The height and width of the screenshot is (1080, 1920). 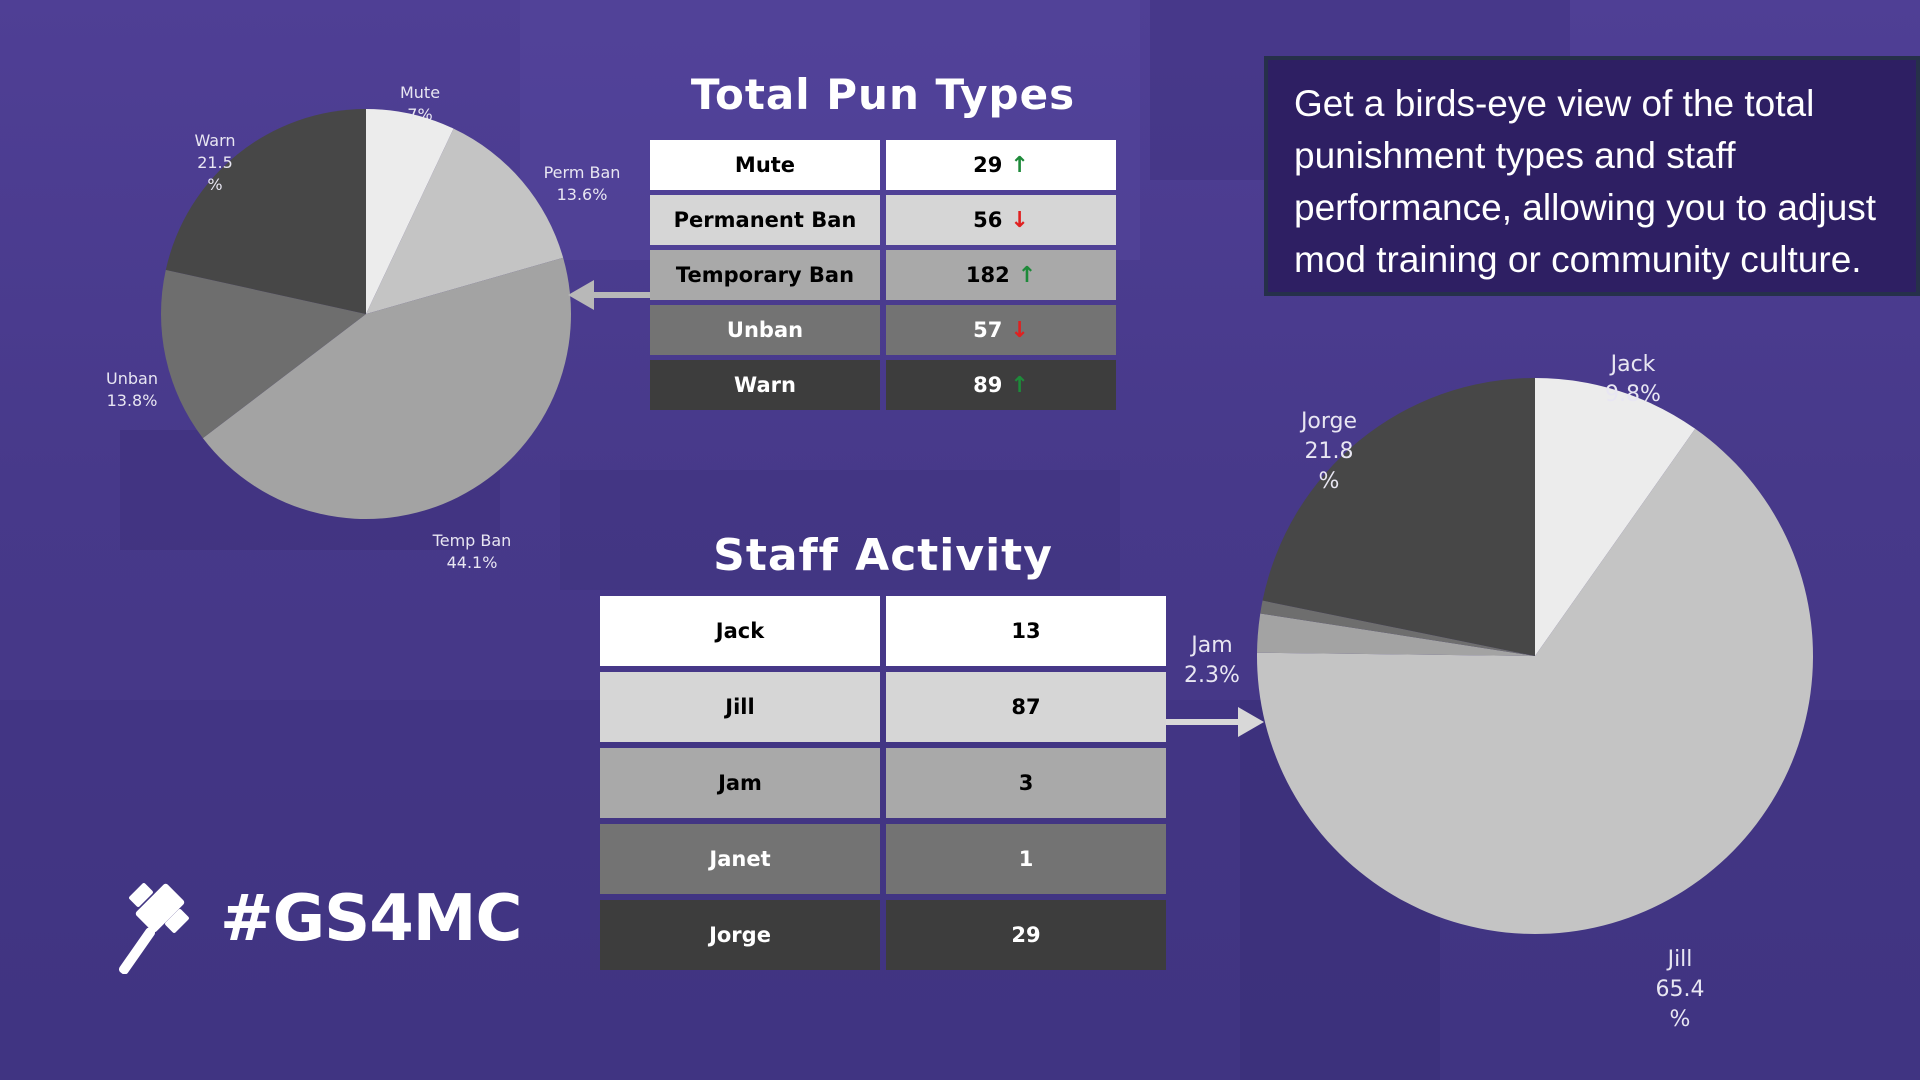 I want to click on staff-row-label: Jorge, so click(x=740, y=935).